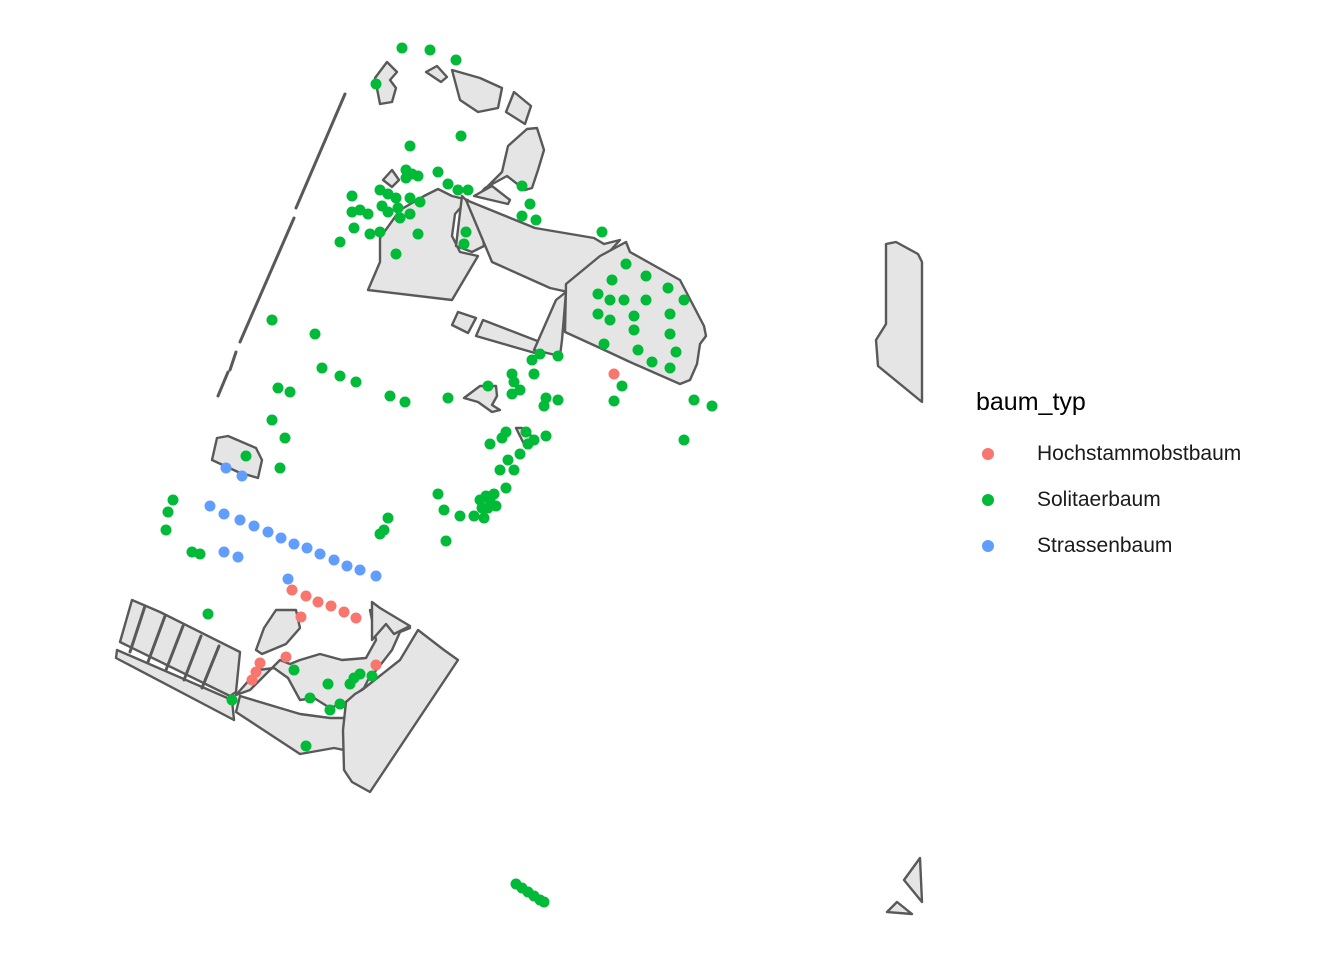  Describe the element at coordinates (1105, 545) in the screenshot. I see `legend-label: Strassenbaum` at that location.